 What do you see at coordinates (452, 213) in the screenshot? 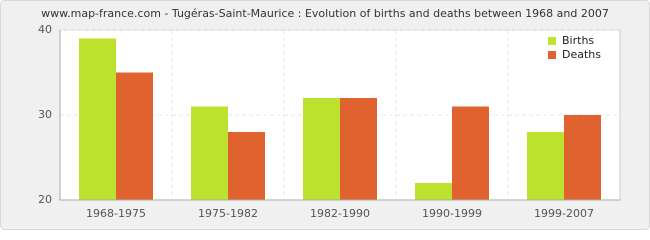
I see `x-tick-label: 1990-1999` at bounding box center [452, 213].